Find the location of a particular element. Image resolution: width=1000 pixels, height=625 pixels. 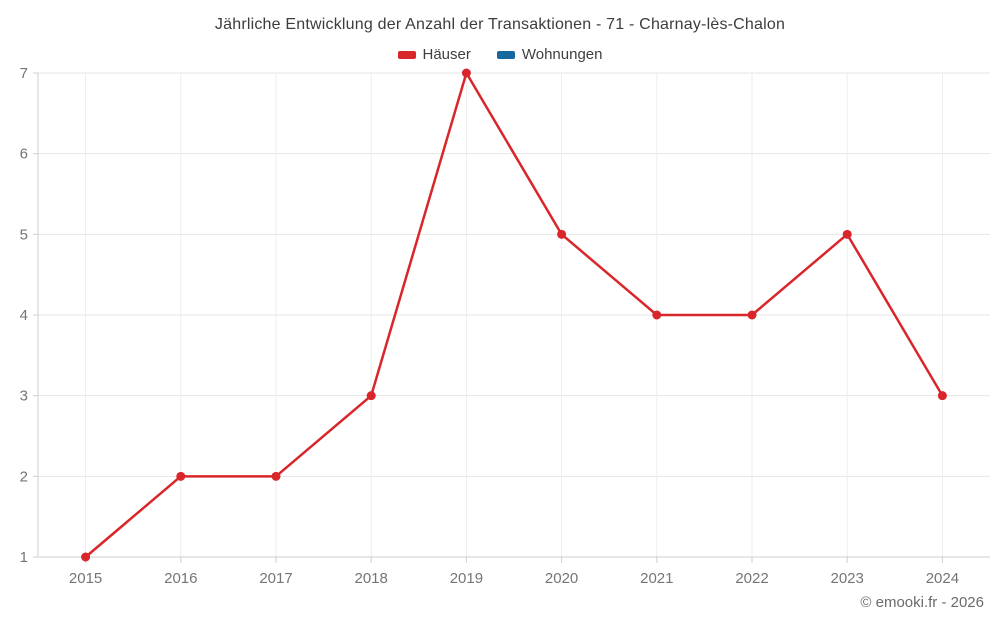

x-tick-label: 2015 is located at coordinates (85, 578).